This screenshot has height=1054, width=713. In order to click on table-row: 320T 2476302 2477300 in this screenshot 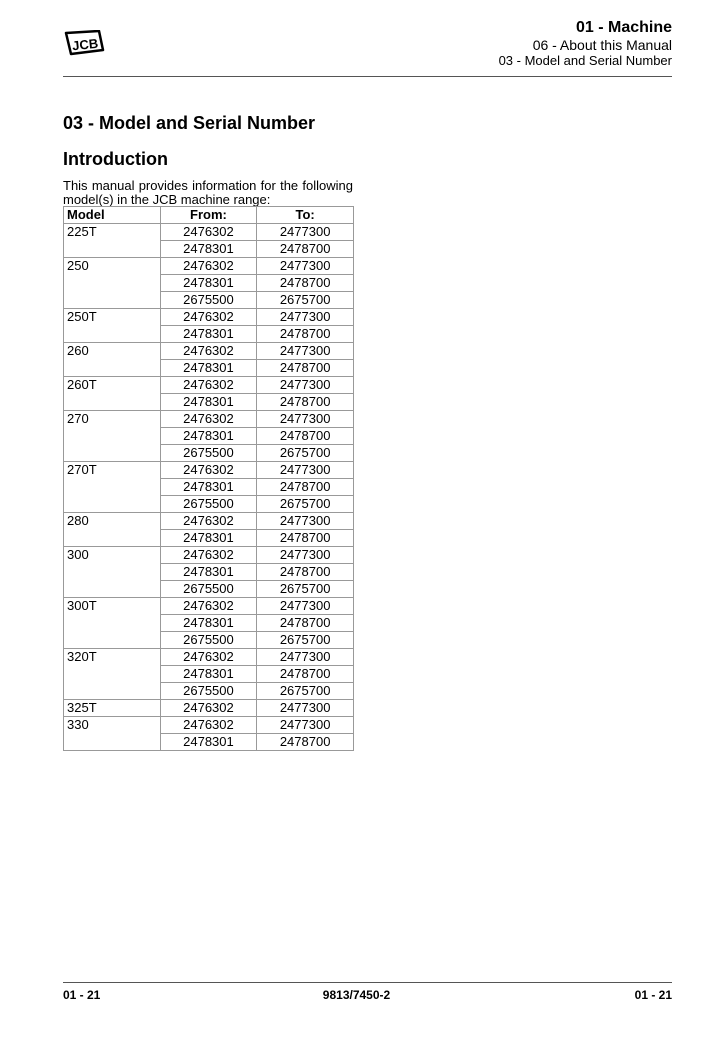, I will do `click(208, 674)`.